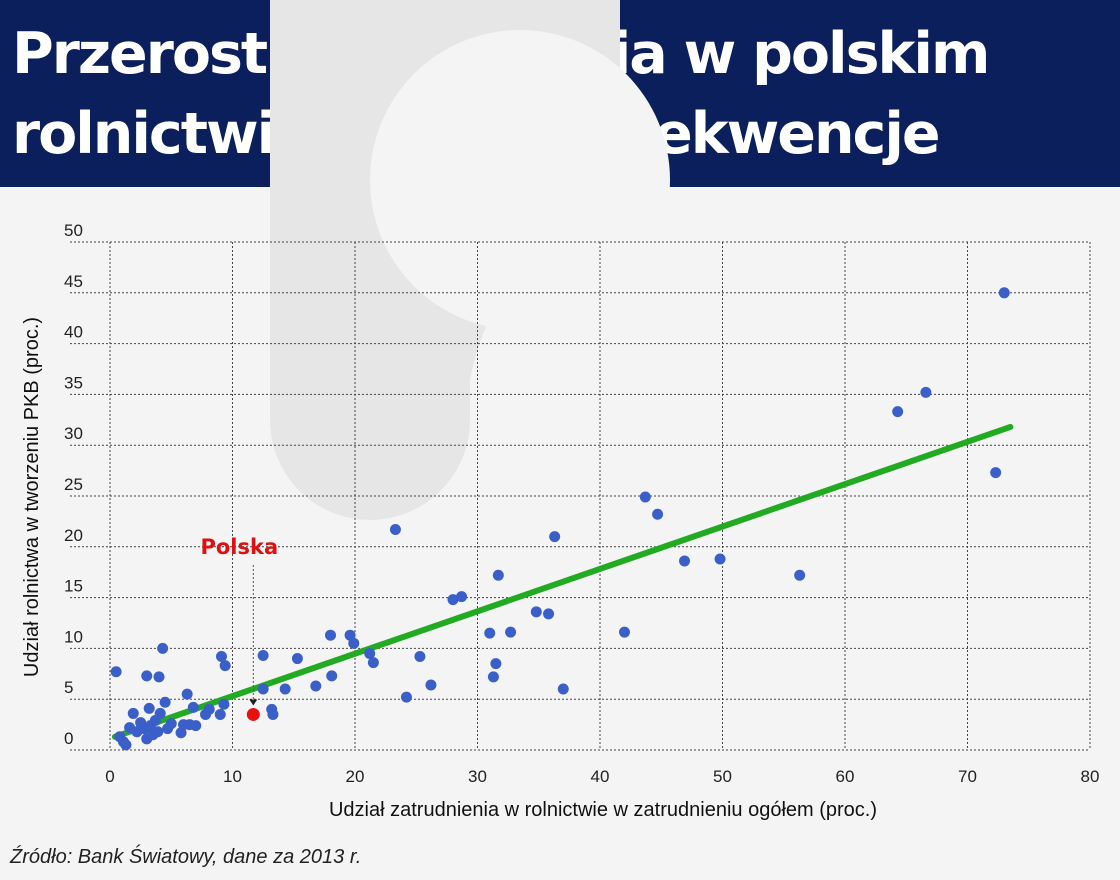 The height and width of the screenshot is (880, 1120). I want to click on x-tick-label: 30, so click(477, 776).